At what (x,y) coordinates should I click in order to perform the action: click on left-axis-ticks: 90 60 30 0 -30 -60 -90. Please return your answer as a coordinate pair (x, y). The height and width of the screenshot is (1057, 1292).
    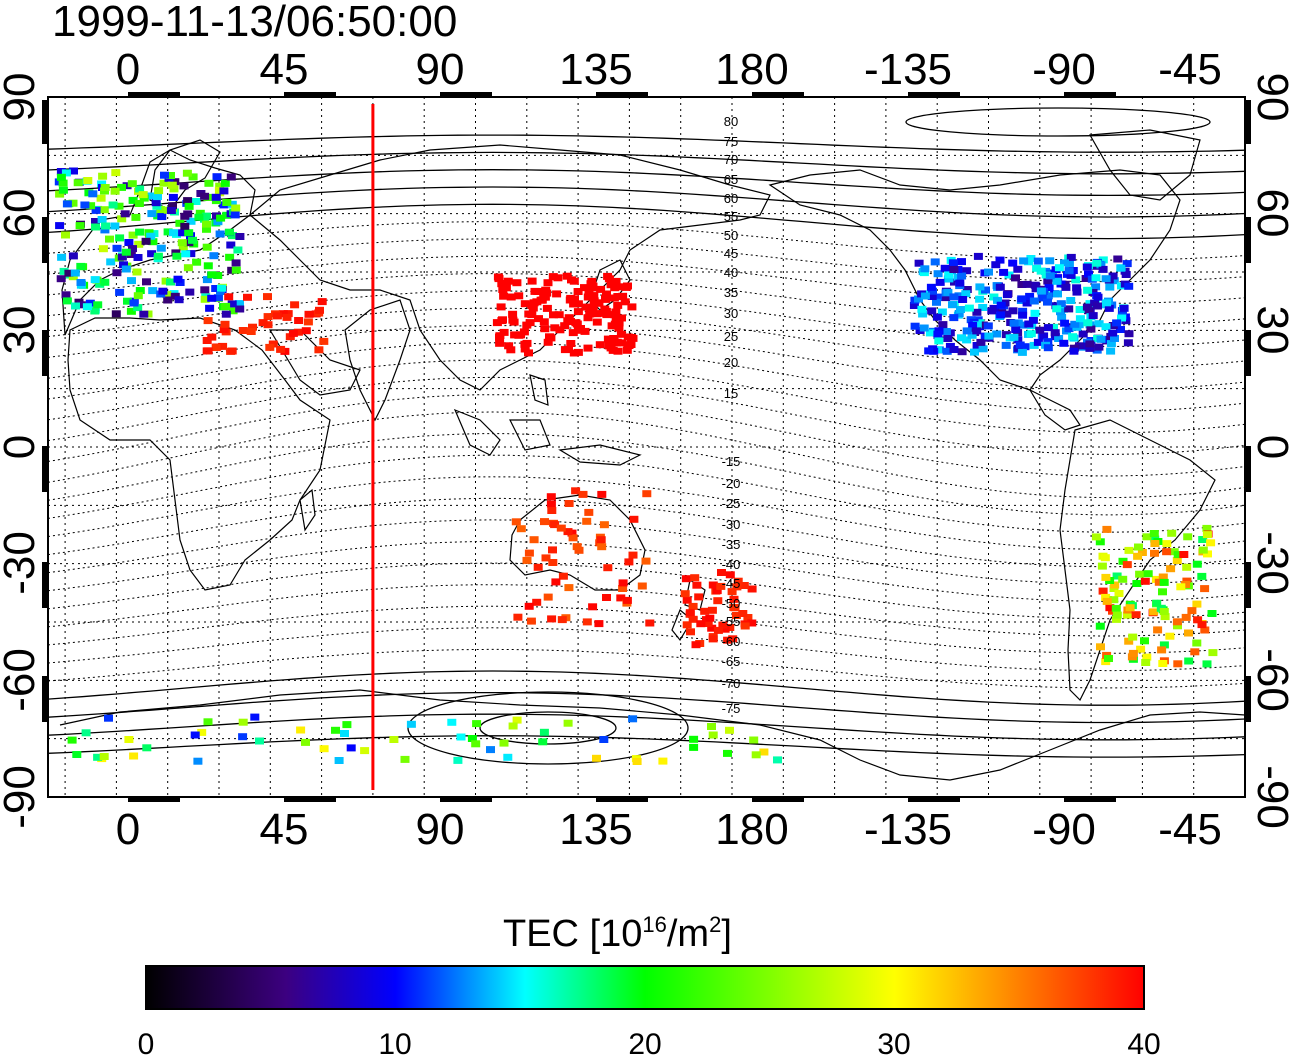
    Looking at the image, I should click on (22, 451).